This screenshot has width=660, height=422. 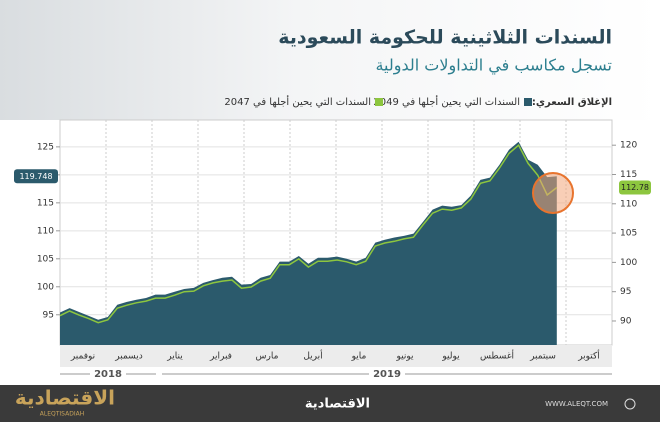 What do you see at coordinates (588, 356) in the screenshot?
I see `x-tick-label: أكتوبر` at bounding box center [588, 356].